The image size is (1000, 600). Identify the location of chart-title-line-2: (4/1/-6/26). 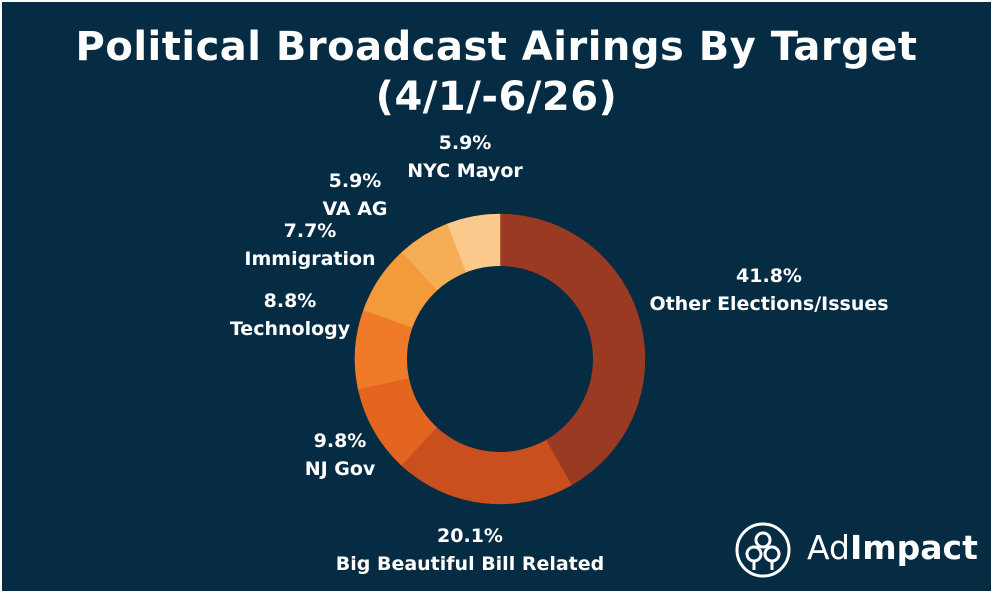
(496, 97).